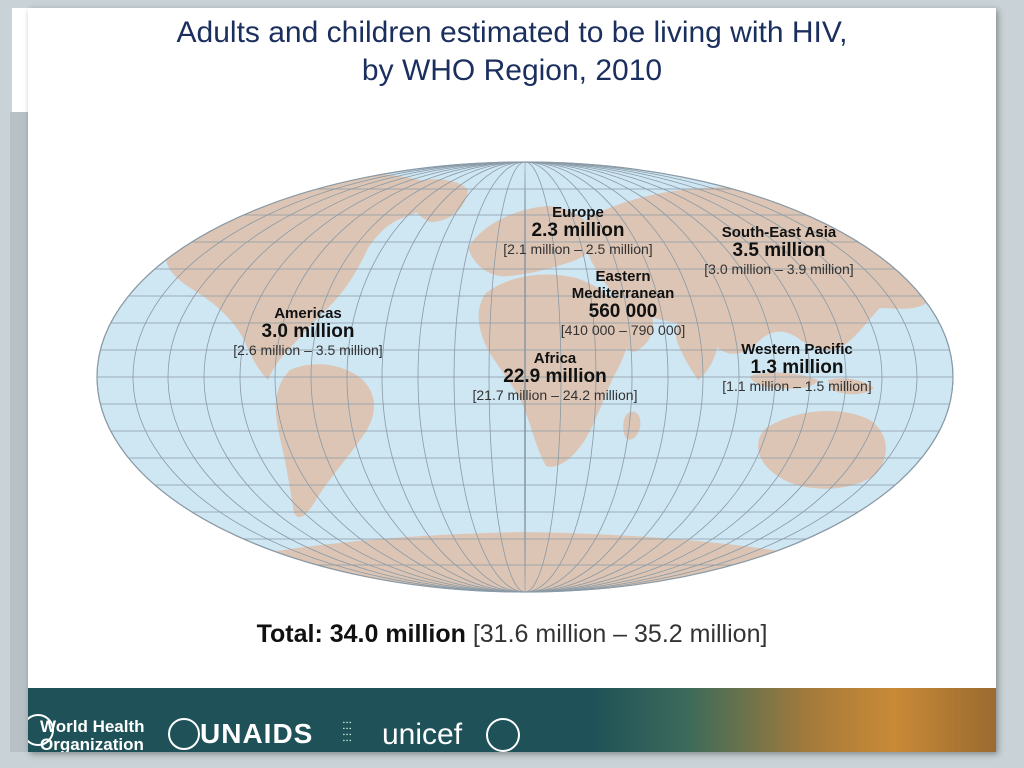 The width and height of the screenshot is (1024, 768). I want to click on landmass-south-america, so click(325, 441).